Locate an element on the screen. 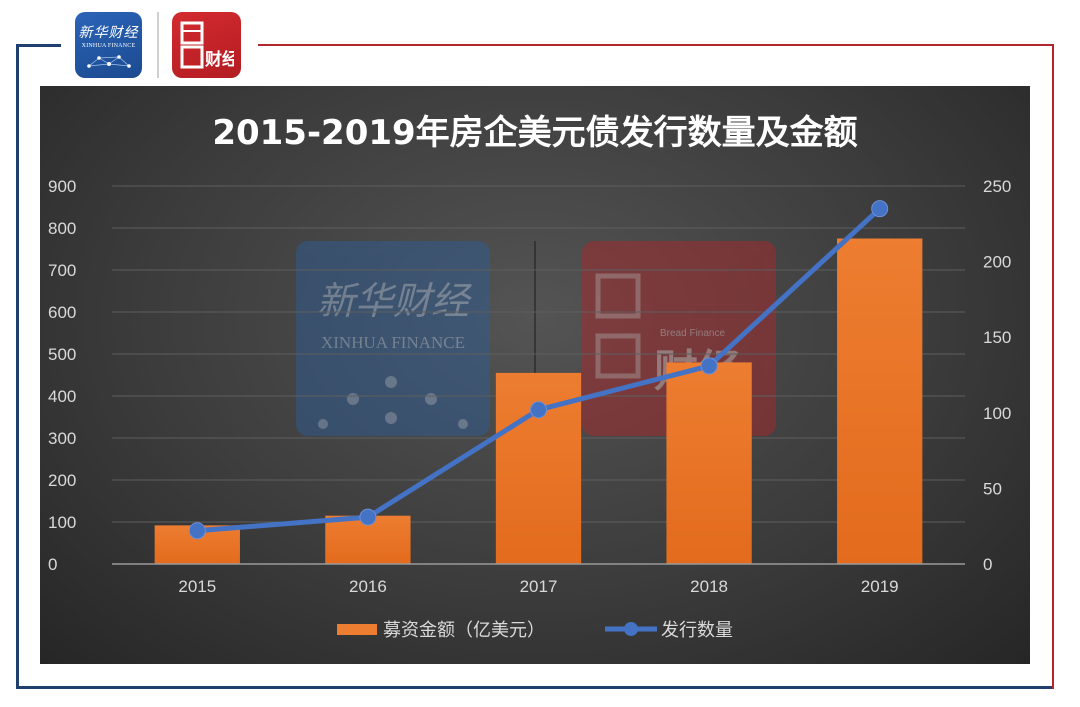 The image size is (1080, 707). watermark-bread-en: Bread Finance is located at coordinates (692, 333).